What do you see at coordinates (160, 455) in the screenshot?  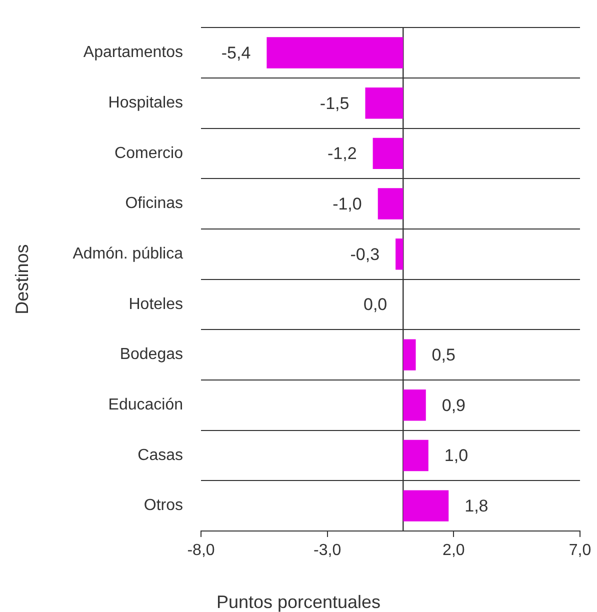 I see `y-tick-label: Casas` at bounding box center [160, 455].